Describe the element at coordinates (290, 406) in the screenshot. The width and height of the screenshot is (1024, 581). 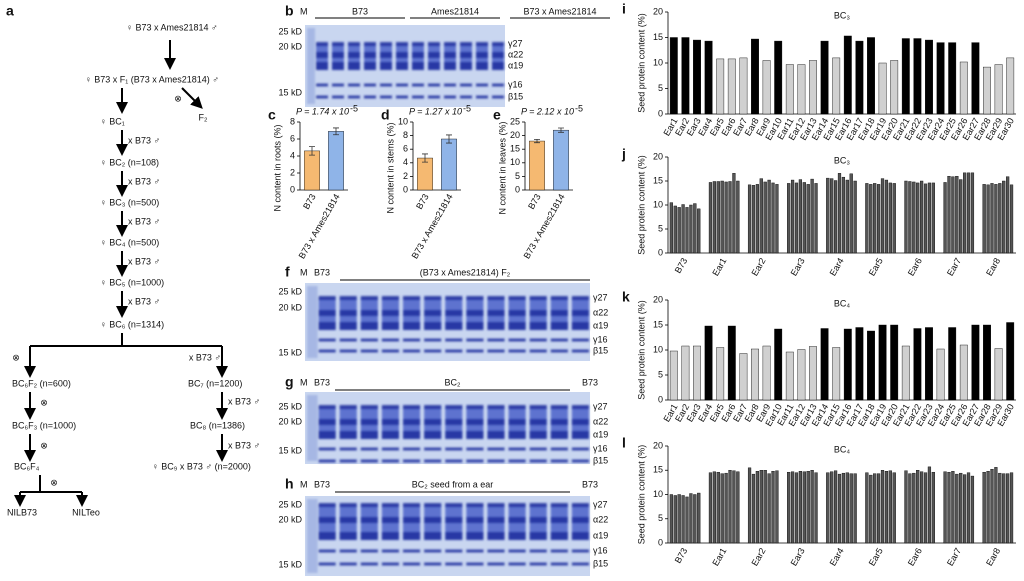
I see `marker-label: 25 kD` at that location.